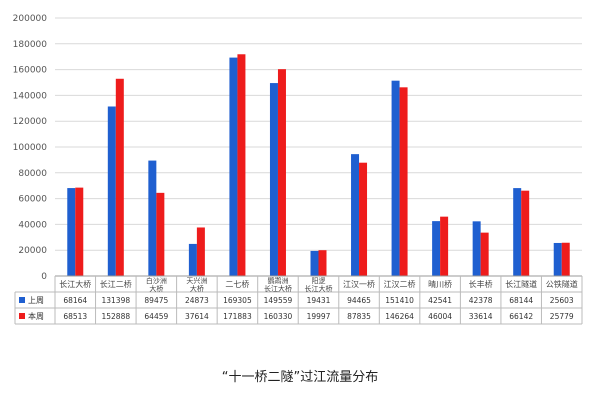 This screenshot has height=400, width=600. I want to click on category-label: 阳逻, so click(319, 280).